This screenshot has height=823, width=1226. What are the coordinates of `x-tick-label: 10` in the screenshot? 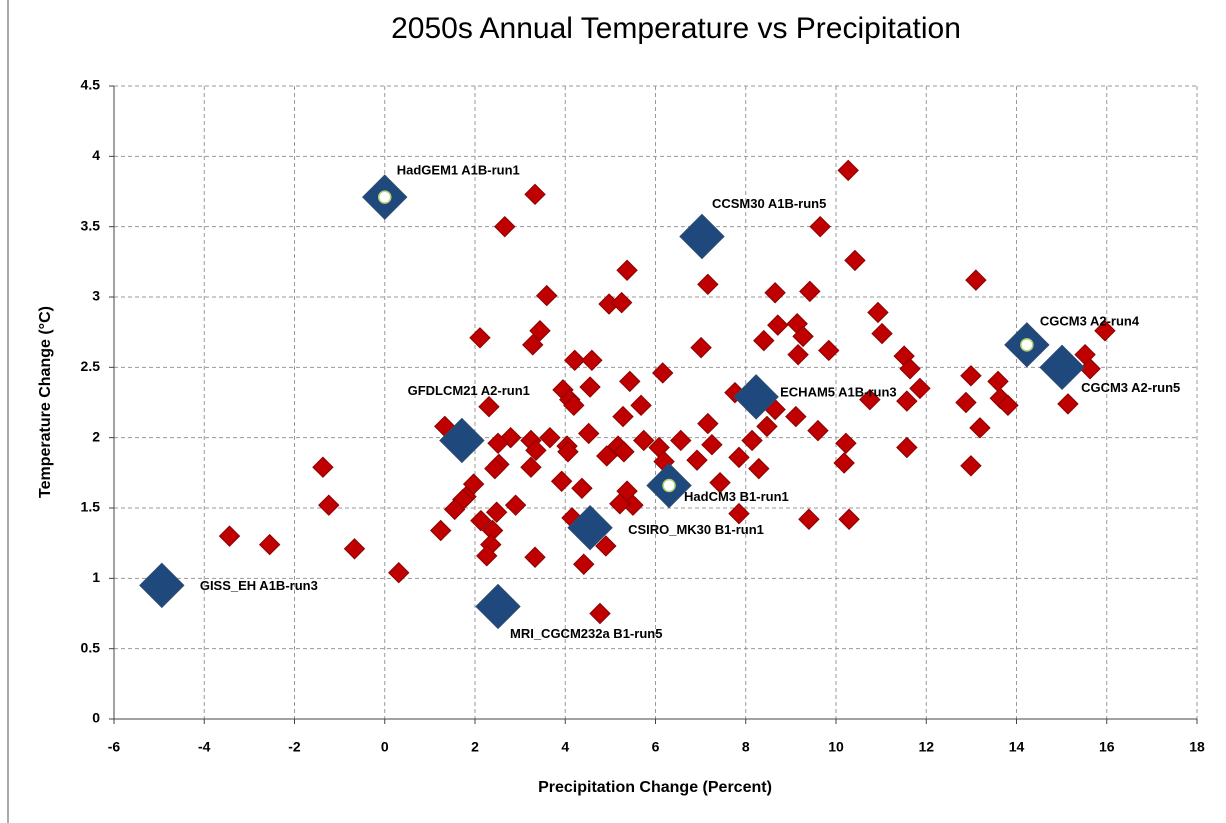 It's located at (836, 747).